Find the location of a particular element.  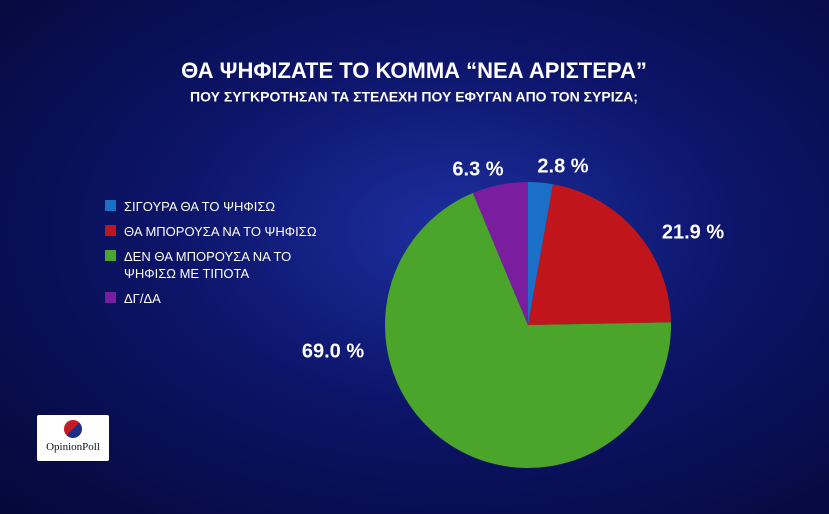

legend-item: ΔΓ/ΔΑ is located at coordinates (225, 298).